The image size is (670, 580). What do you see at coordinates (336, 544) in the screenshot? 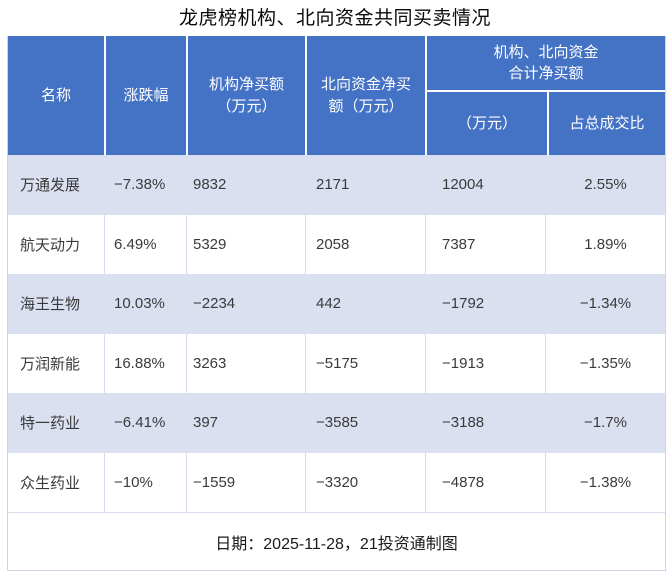
I see `footer-note: 日期：2025-11-28，21投资通制图` at bounding box center [336, 544].